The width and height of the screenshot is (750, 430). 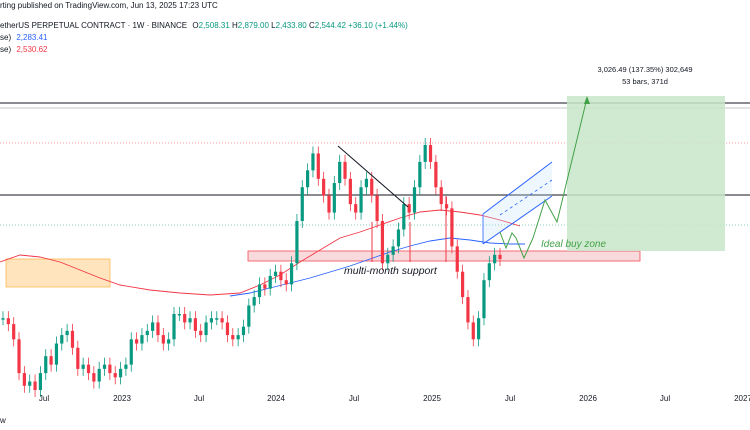 What do you see at coordinates (587, 100) in the screenshot?
I see `projection-arrowhead` at bounding box center [587, 100].